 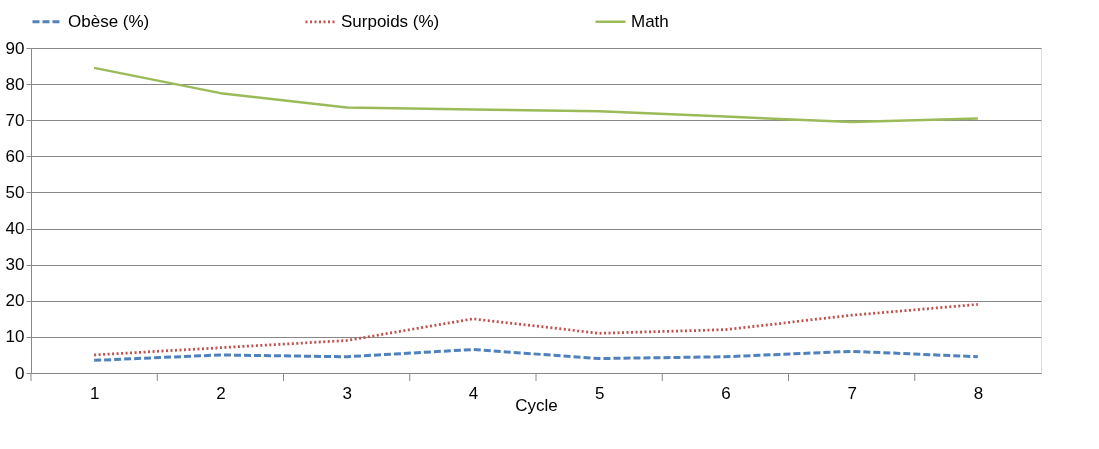 What do you see at coordinates (94, 393) in the screenshot?
I see `x-tick-label: 1` at bounding box center [94, 393].